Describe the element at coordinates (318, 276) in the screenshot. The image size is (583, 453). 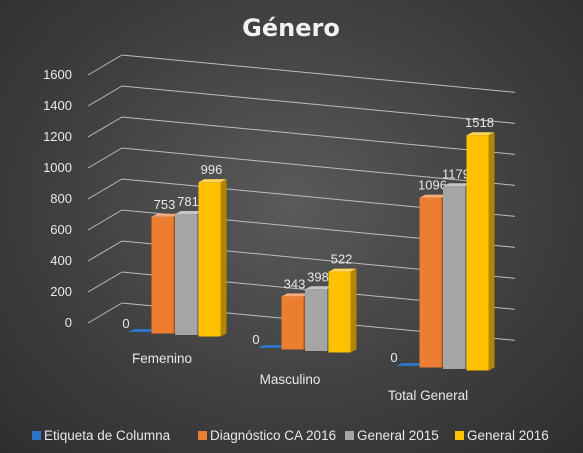
I see `data-label: 398` at that location.